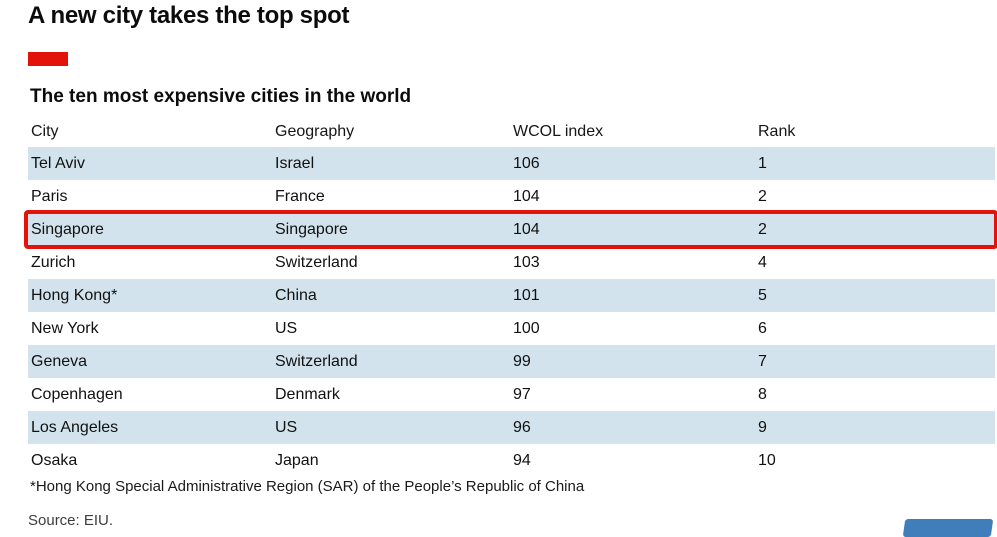  Describe the element at coordinates (762, 394) in the screenshot. I see `rank-cell: 8` at that location.